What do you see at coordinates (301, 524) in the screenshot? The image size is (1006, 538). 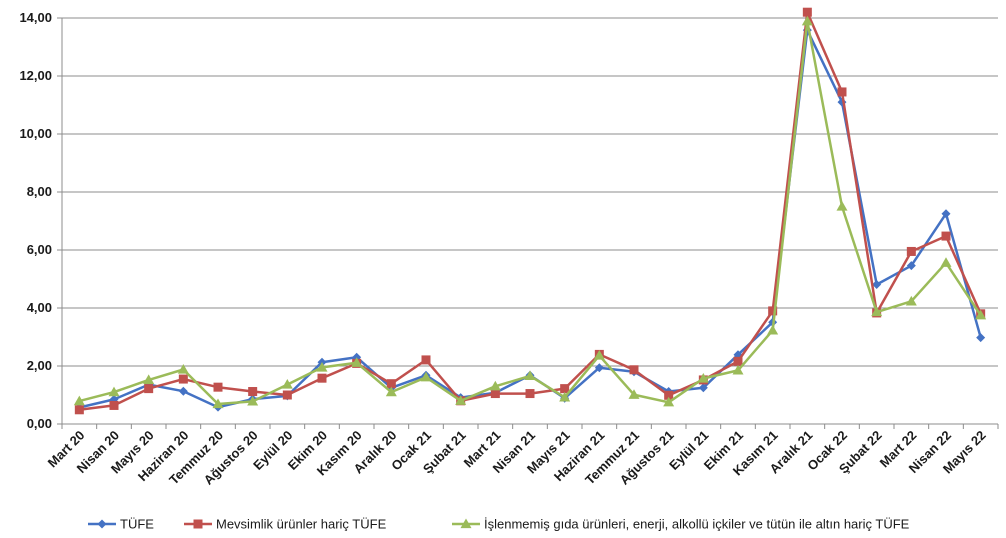 I see `legend-label: Mevsimlik ürünler hariç TÜFE` at bounding box center [301, 524].